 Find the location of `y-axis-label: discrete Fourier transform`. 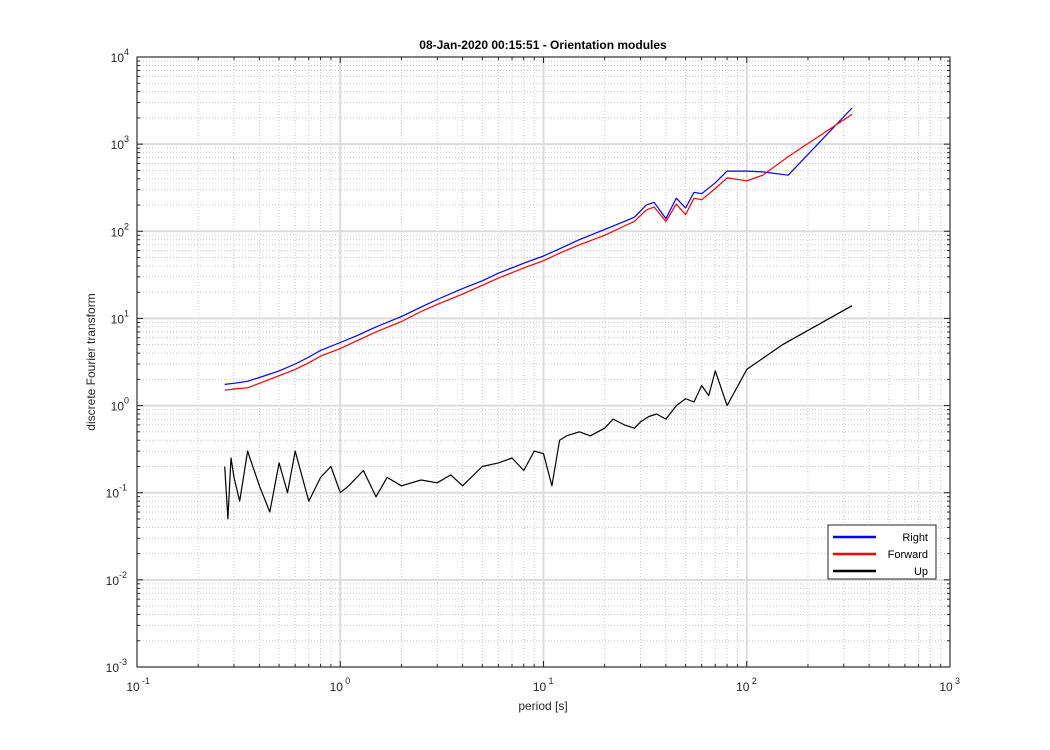

y-axis-label: discrete Fourier transform is located at coordinates (91, 361).